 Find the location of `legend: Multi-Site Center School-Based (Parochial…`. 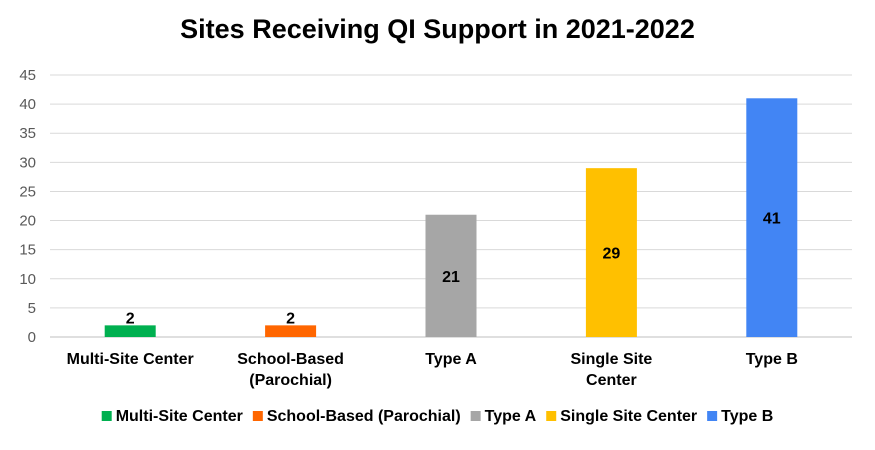

legend: Multi-Site Center School-Based (Parochial… is located at coordinates (437, 416).